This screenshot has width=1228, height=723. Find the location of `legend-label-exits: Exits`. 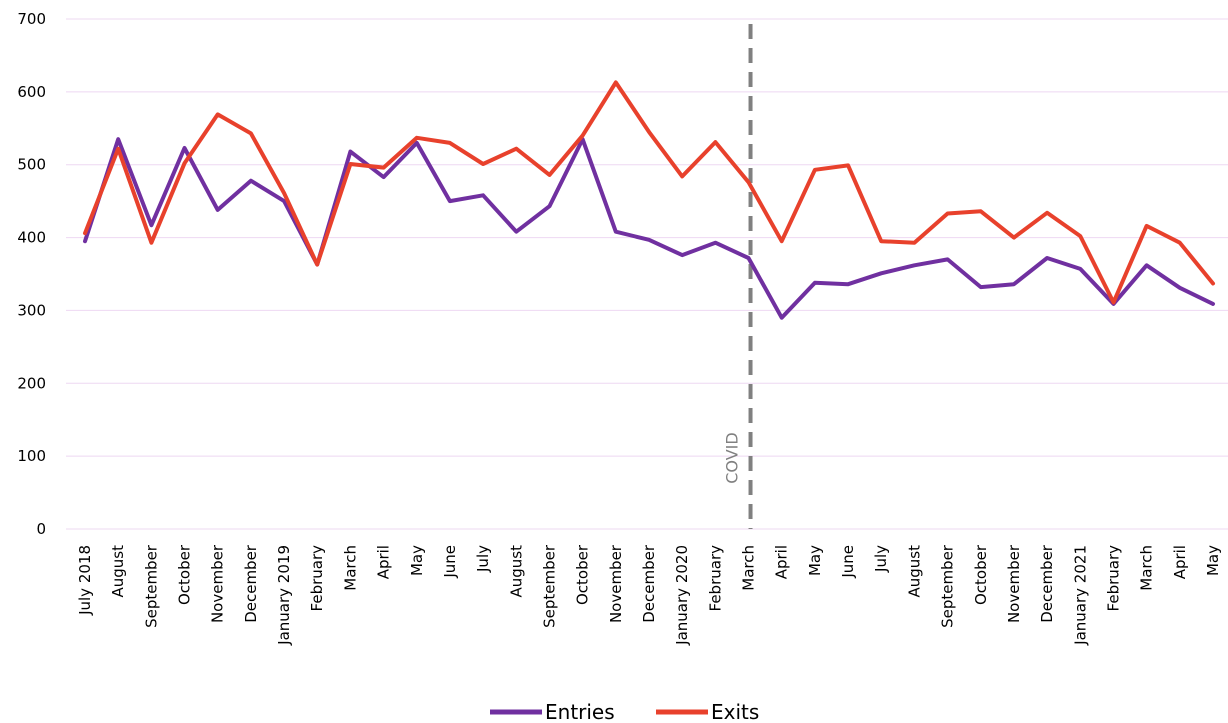

legend-label-exits: Exits is located at coordinates (735, 711).